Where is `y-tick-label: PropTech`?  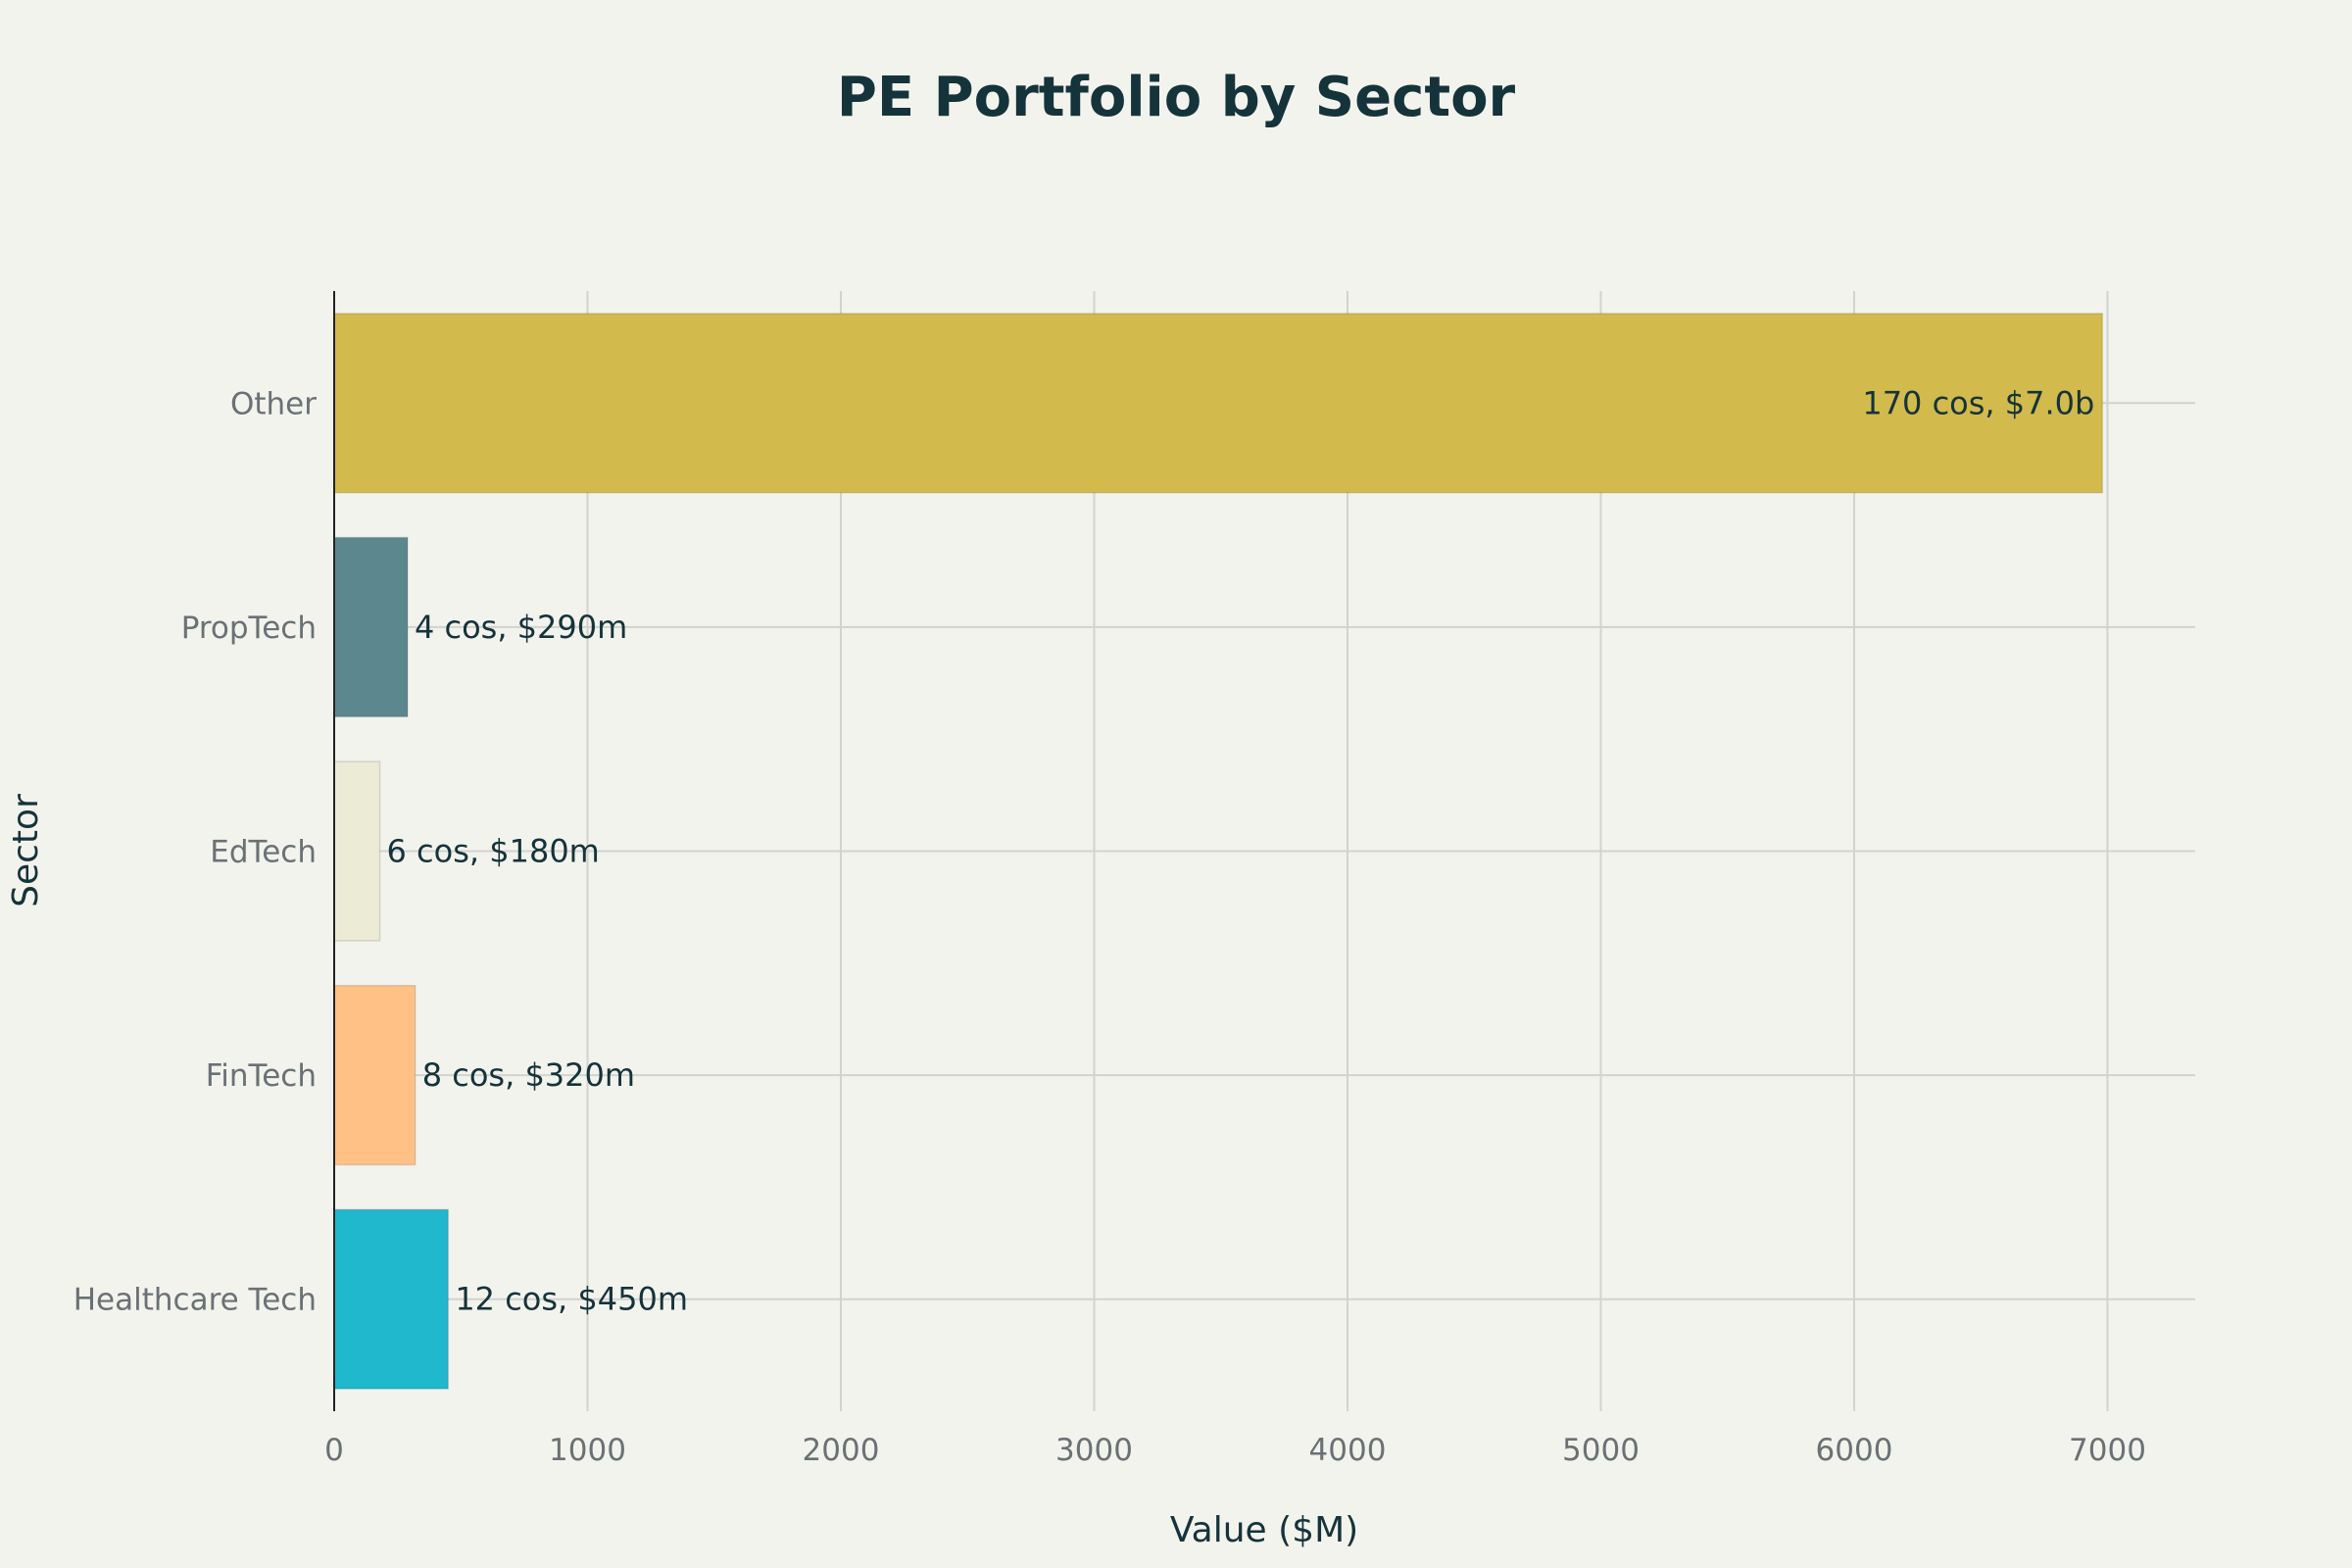 y-tick-label: PropTech is located at coordinates (249, 628).